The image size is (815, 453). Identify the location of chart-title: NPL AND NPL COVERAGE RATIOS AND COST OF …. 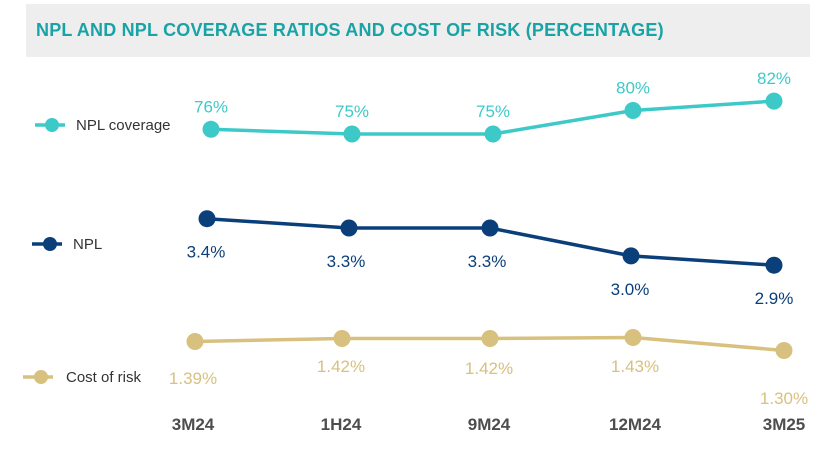
(350, 30).